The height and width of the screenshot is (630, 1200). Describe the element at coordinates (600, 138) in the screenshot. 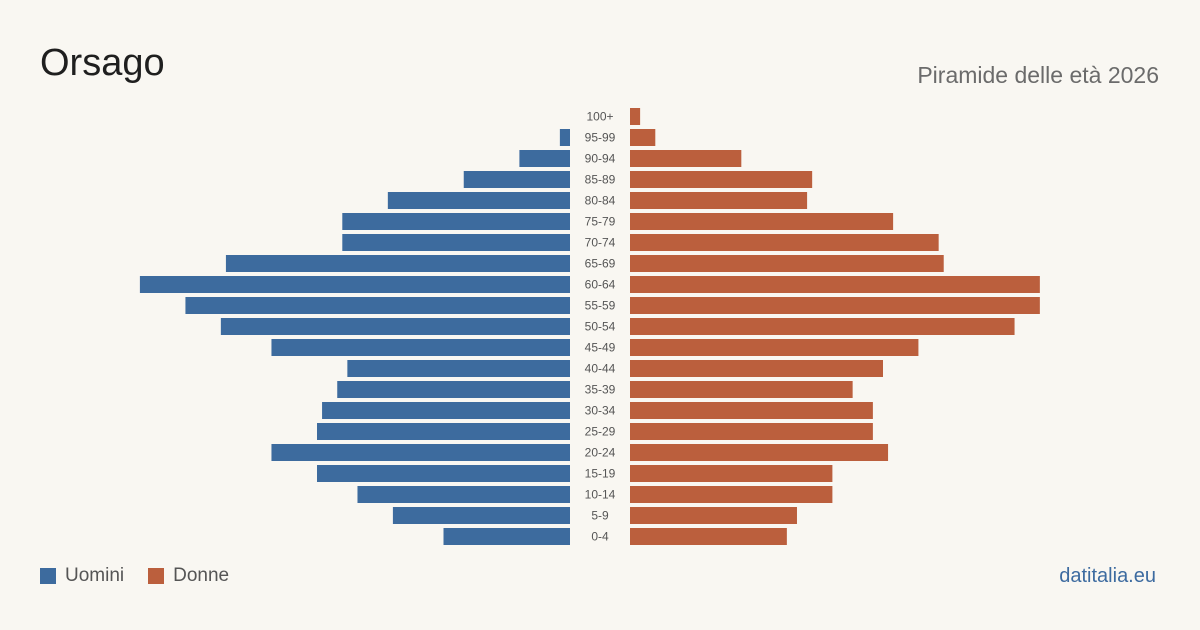

I see `age-label-95-99: 95-99` at that location.